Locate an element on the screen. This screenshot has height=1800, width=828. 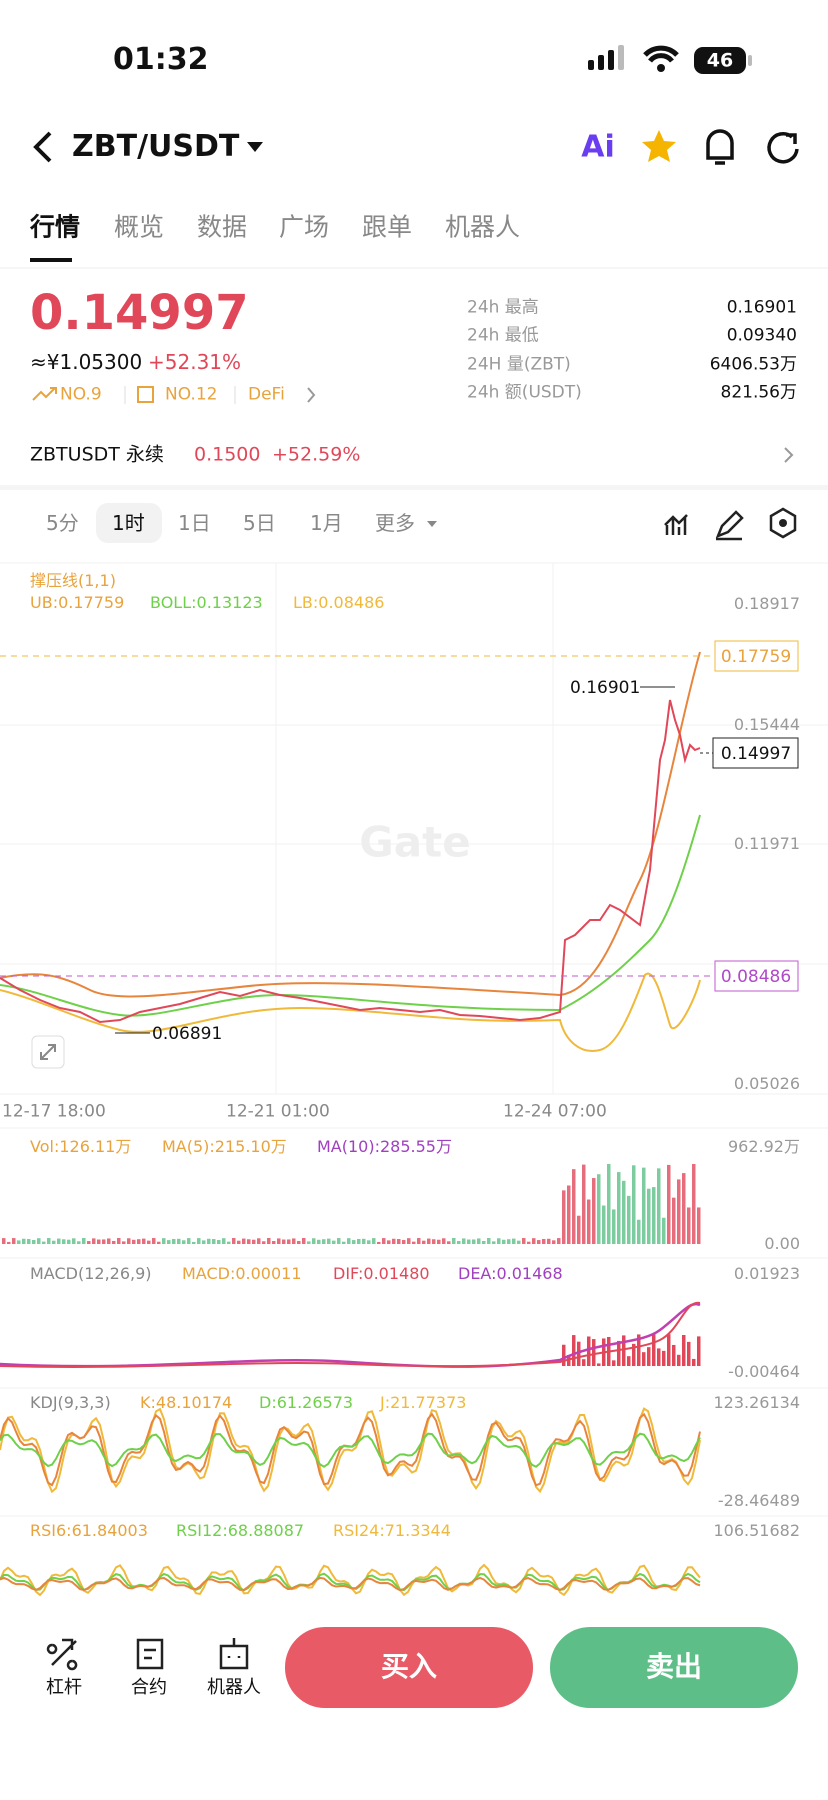
contract-icon is located at coordinates (150, 1654).